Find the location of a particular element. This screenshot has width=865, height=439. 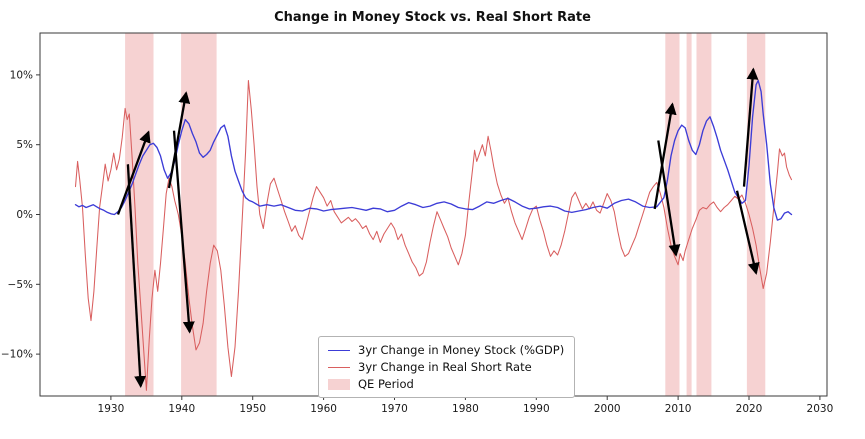

svg-text: −10% is located at coordinates (17, 355).